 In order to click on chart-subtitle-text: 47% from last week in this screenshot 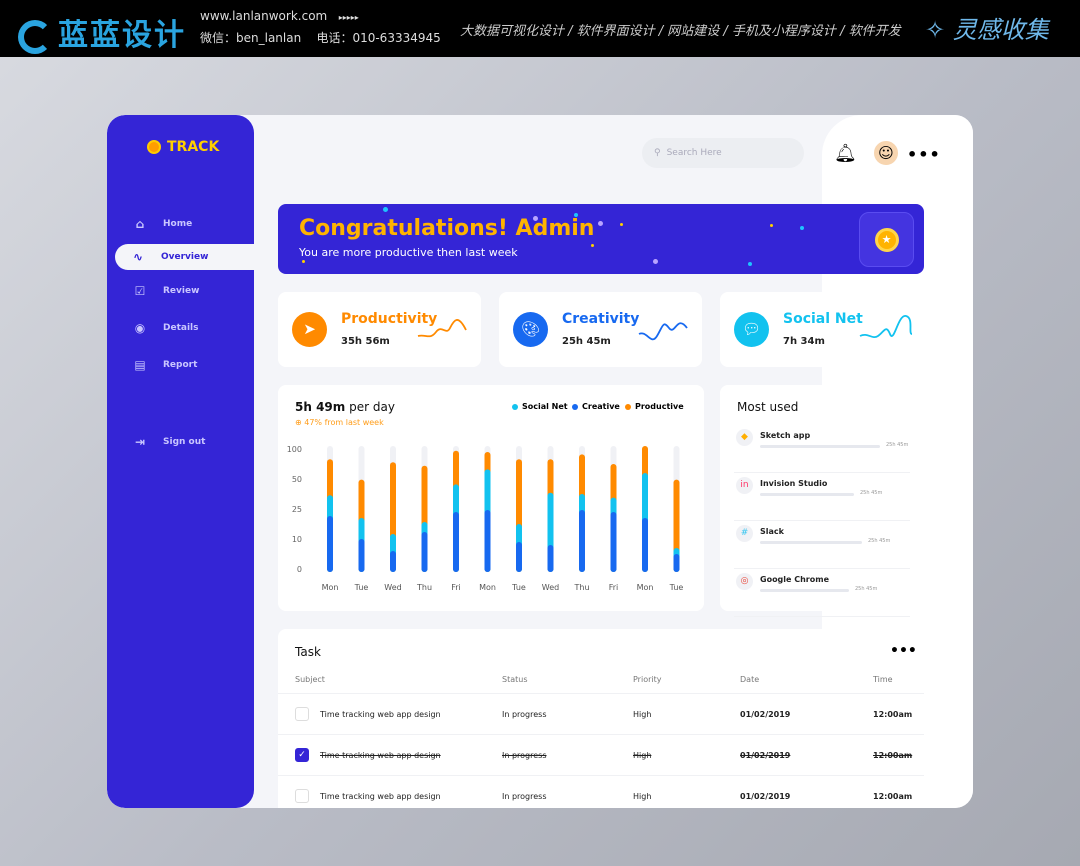, I will do `click(344, 422)`.